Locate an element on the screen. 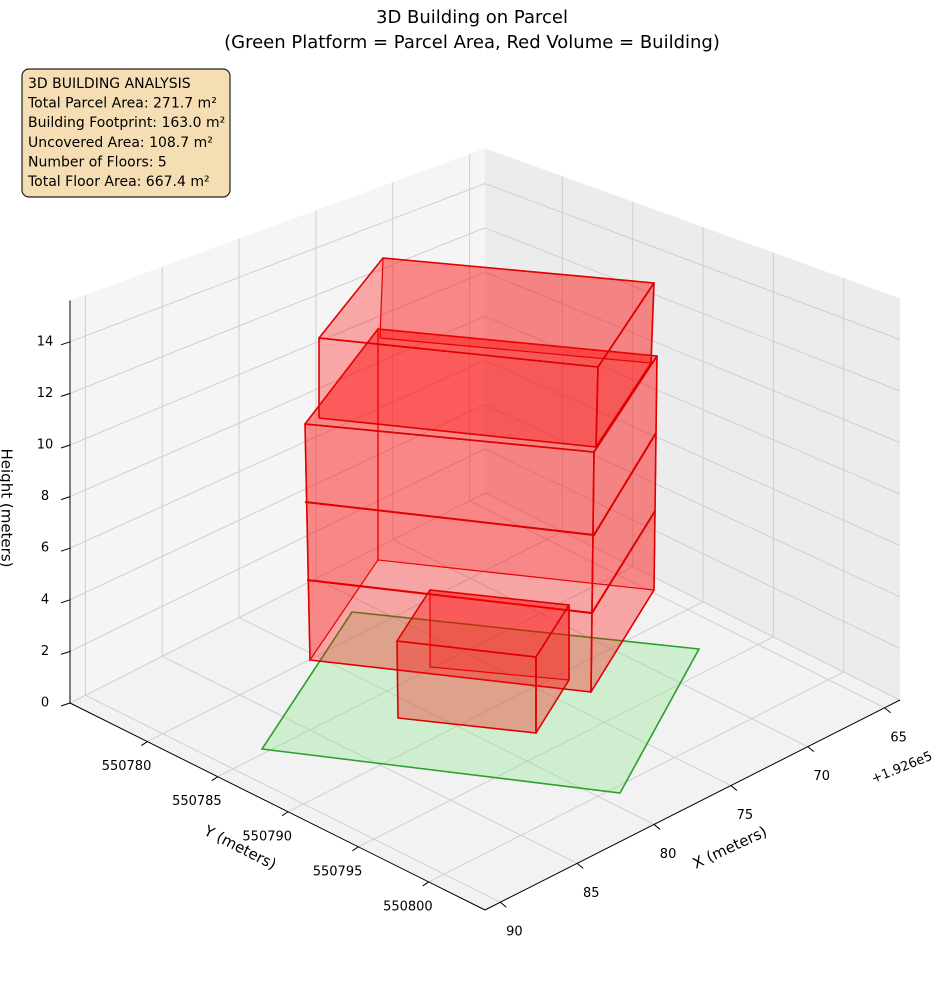  x-tick-label: 65 is located at coordinates (898, 737).